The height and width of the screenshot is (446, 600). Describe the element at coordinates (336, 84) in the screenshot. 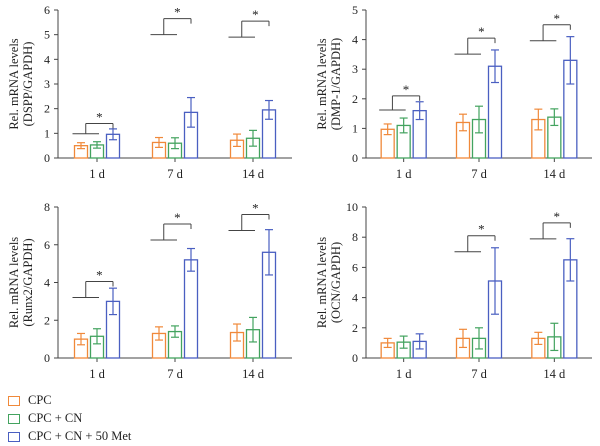

I see `y-axis-label-line-2: (DMP-1/GAPDH)` at that location.